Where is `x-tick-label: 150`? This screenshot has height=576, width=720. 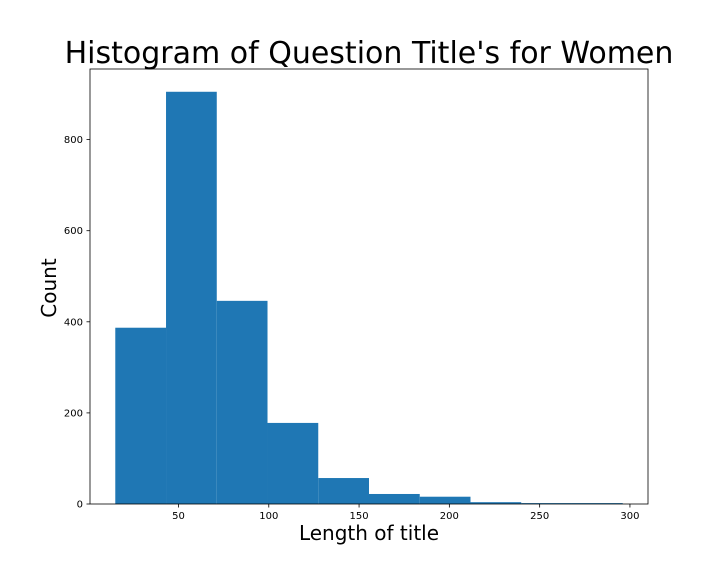 x-tick-label: 150 is located at coordinates (359, 516).